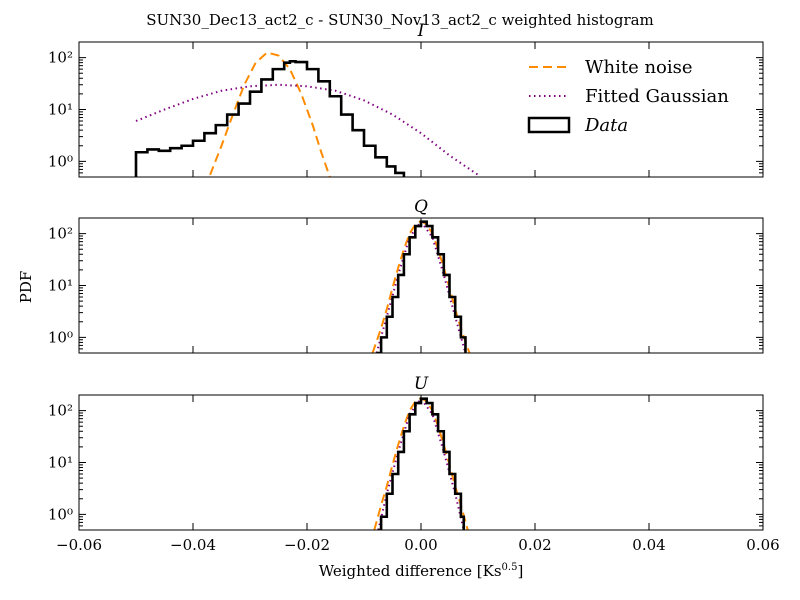 Image resolution: width=800 pixels, height=600 pixels. I want to click on y-tick-label-Q: 10⁰, so click(60, 337).